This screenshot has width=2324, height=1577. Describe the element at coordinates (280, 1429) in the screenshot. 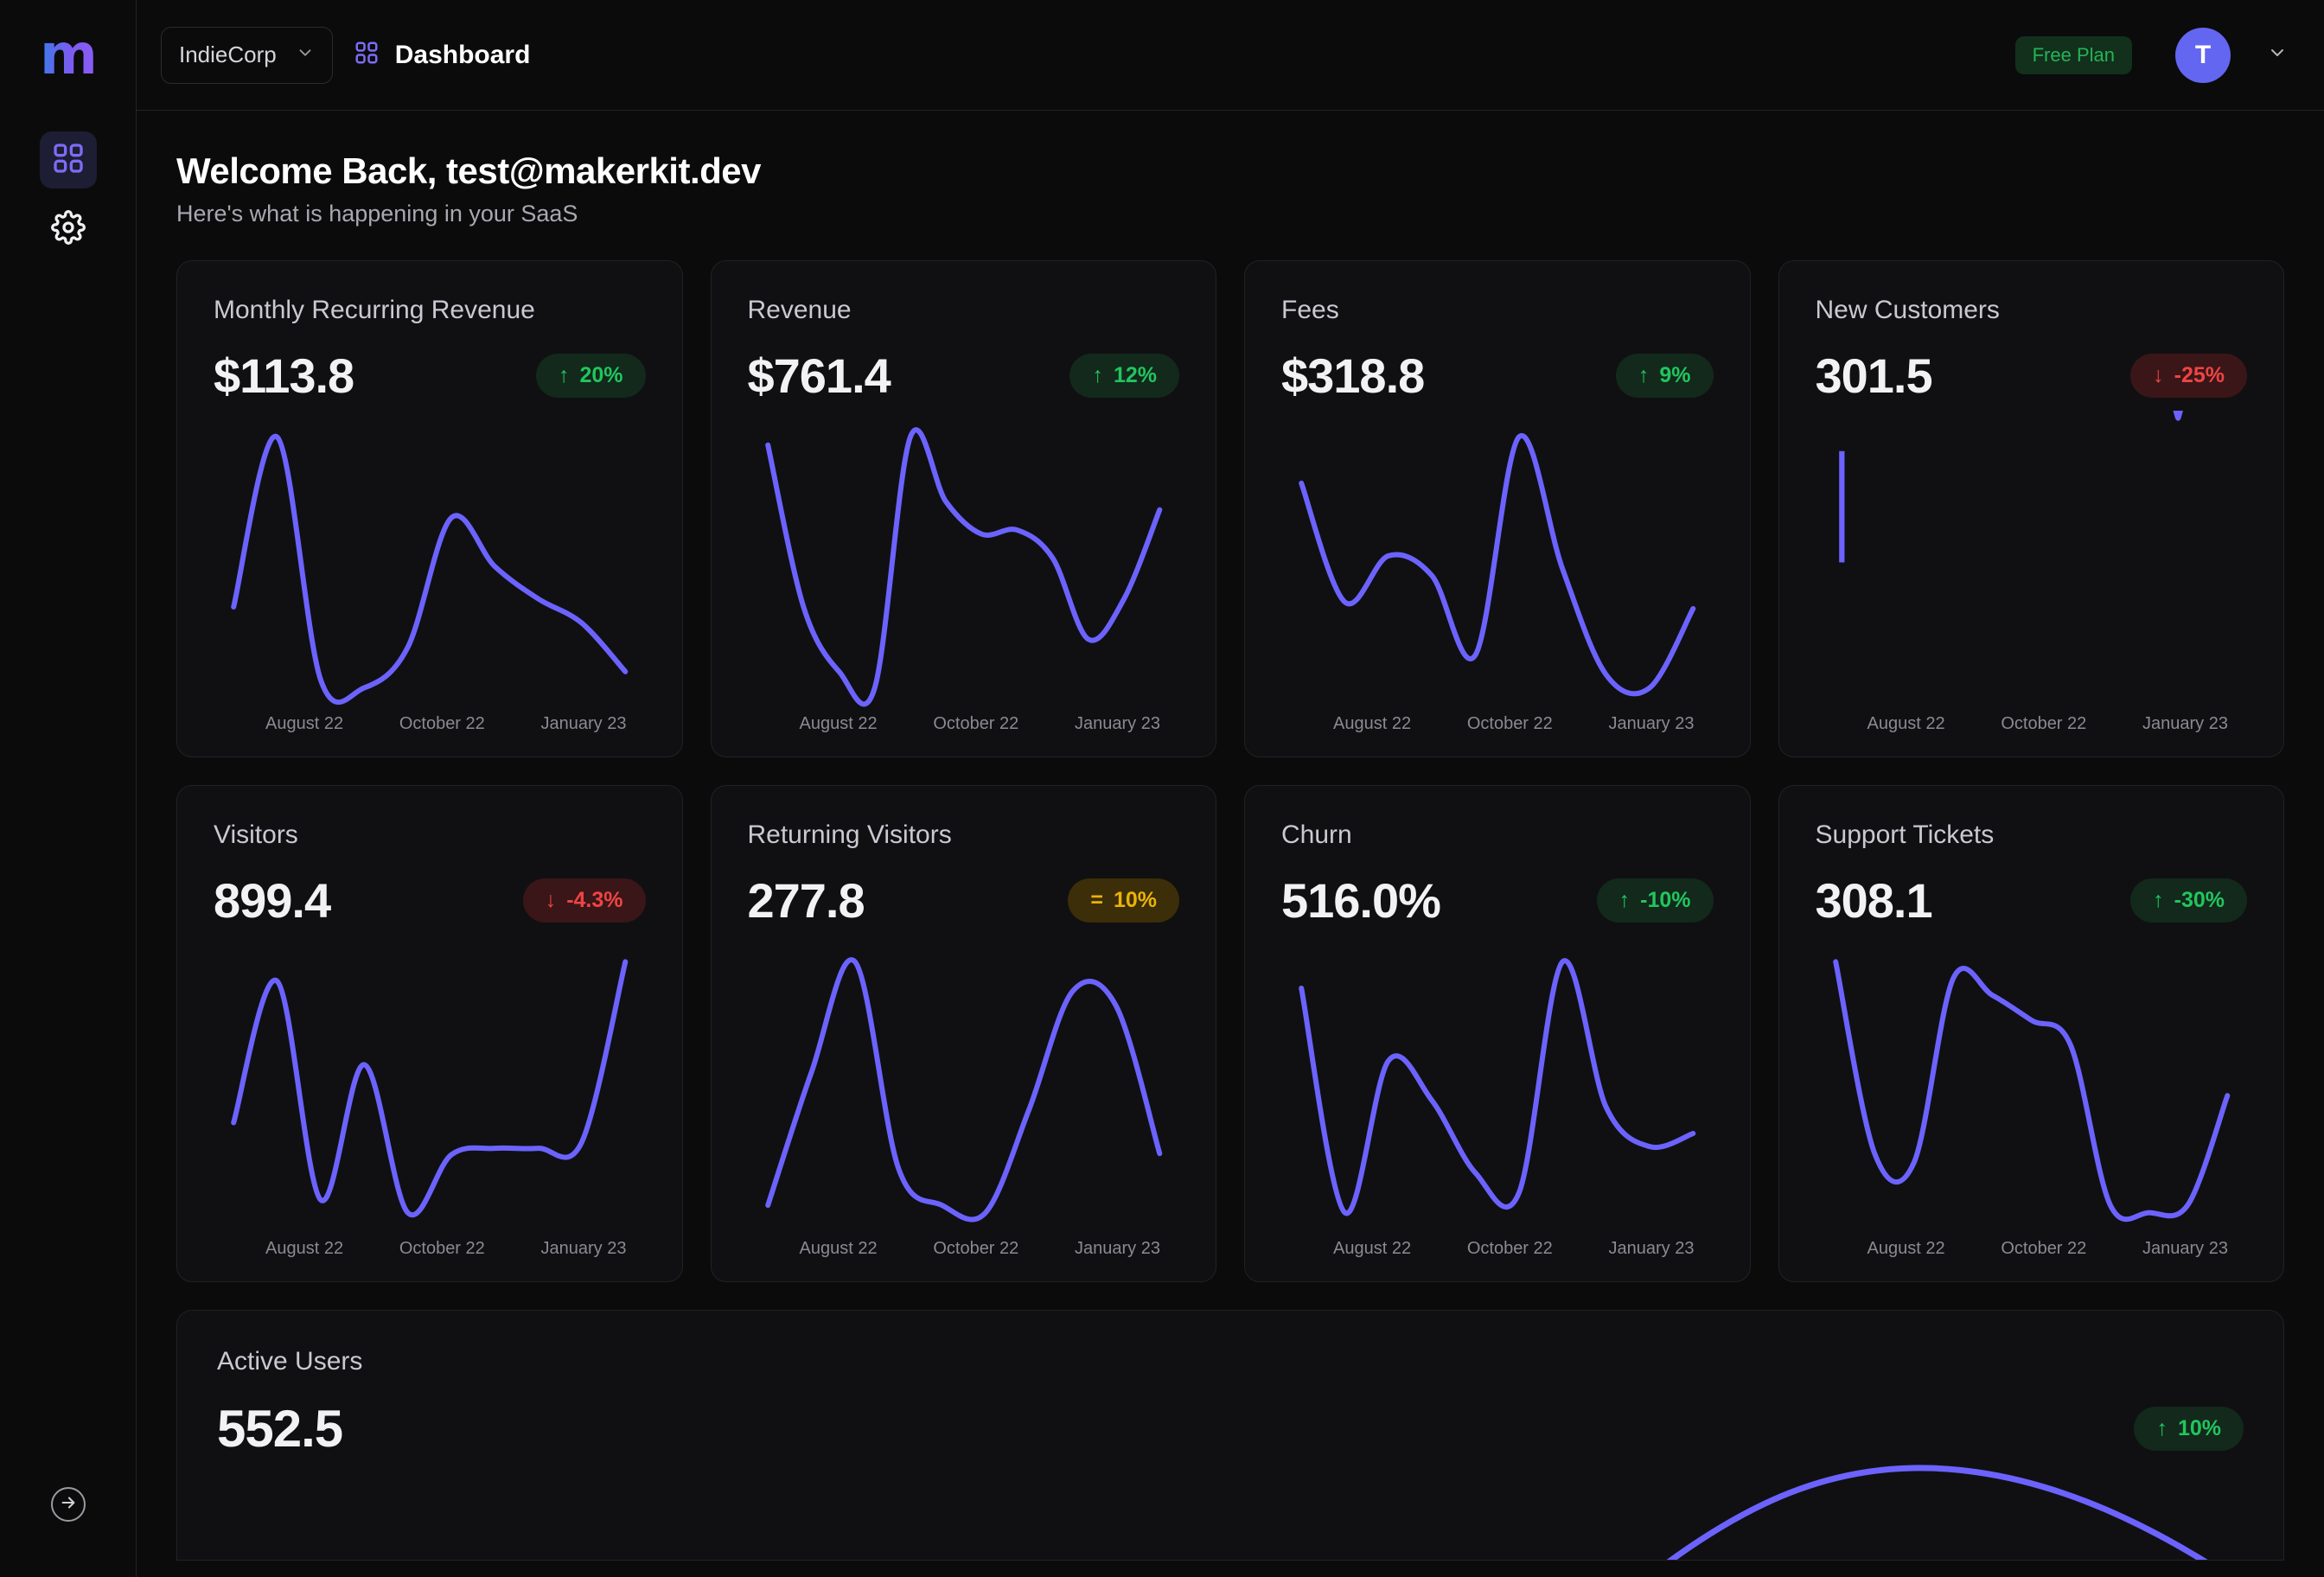

I see `card-value: 552.5` at that location.